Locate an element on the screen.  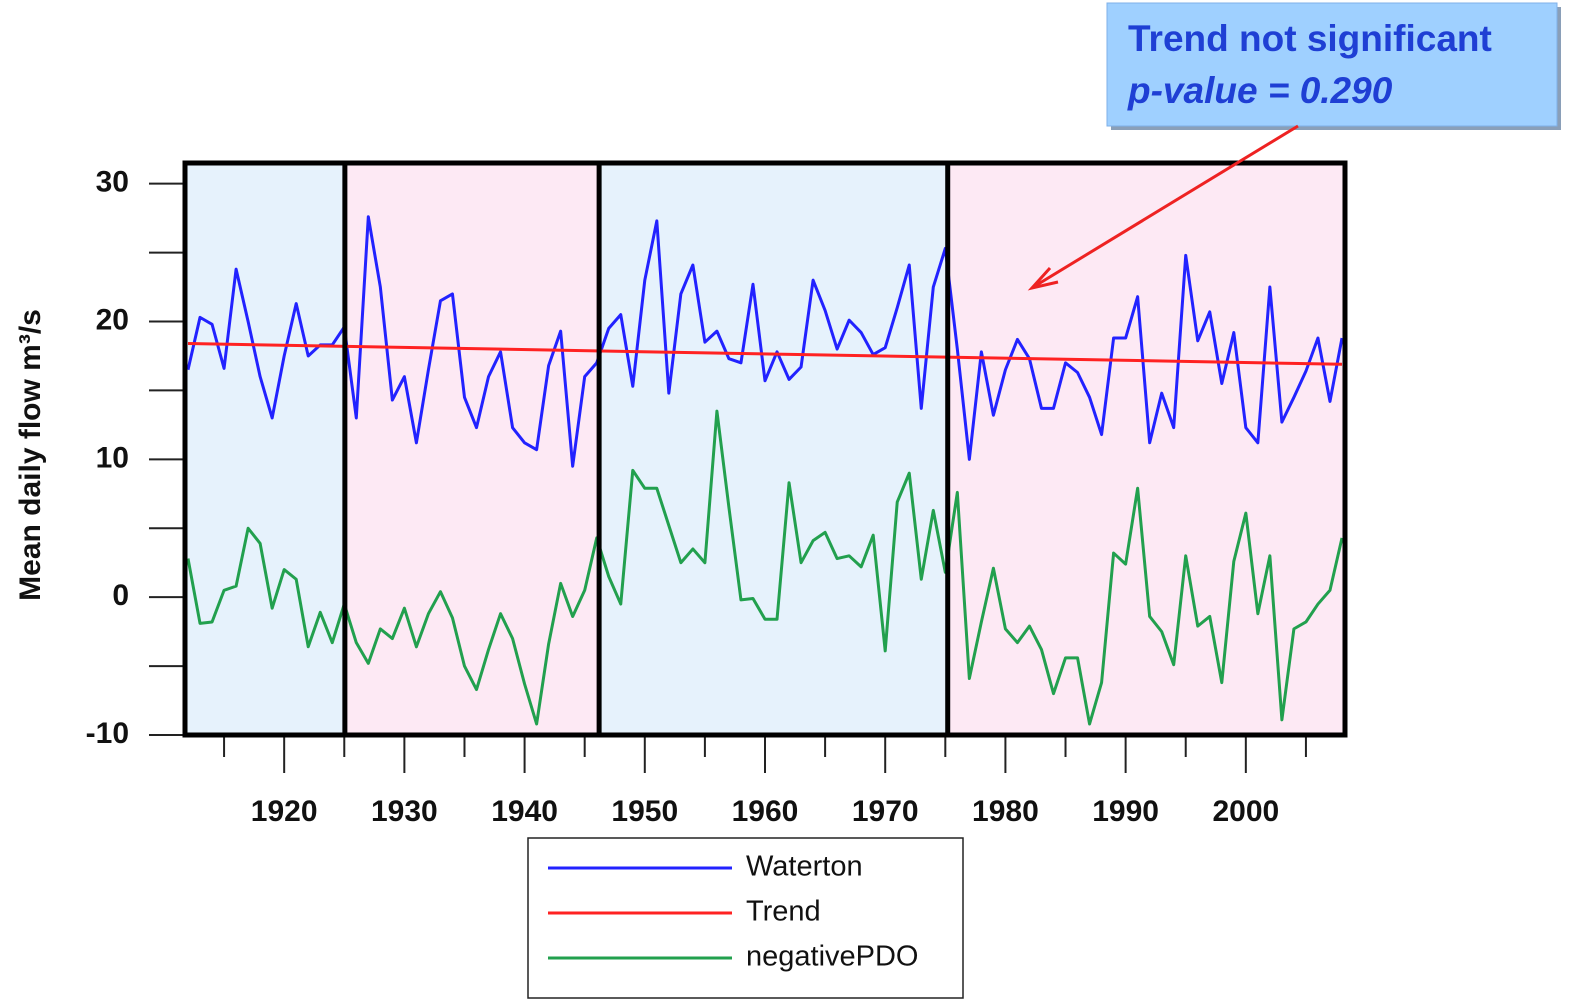
legend-box is located at coordinates (745, 918).